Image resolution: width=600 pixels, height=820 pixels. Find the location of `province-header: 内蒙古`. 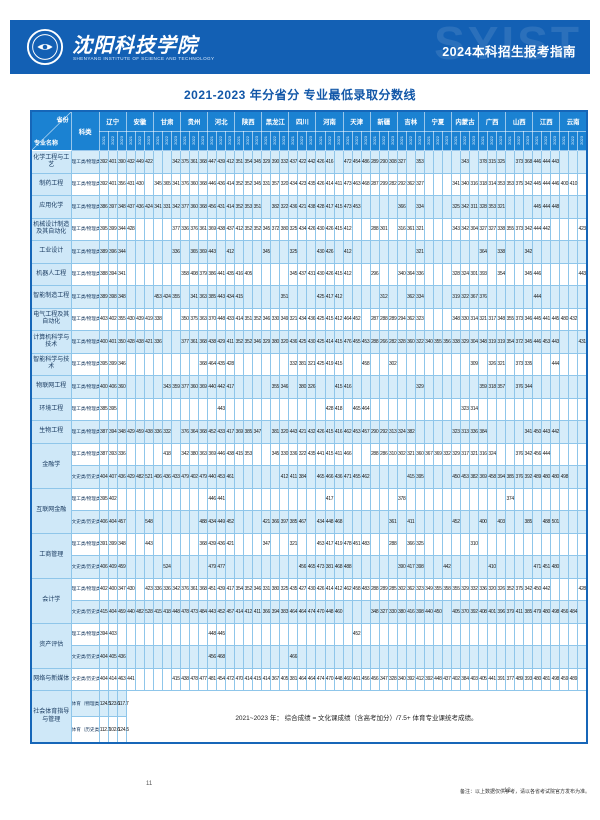

province-header: 内蒙古 is located at coordinates (465, 121).